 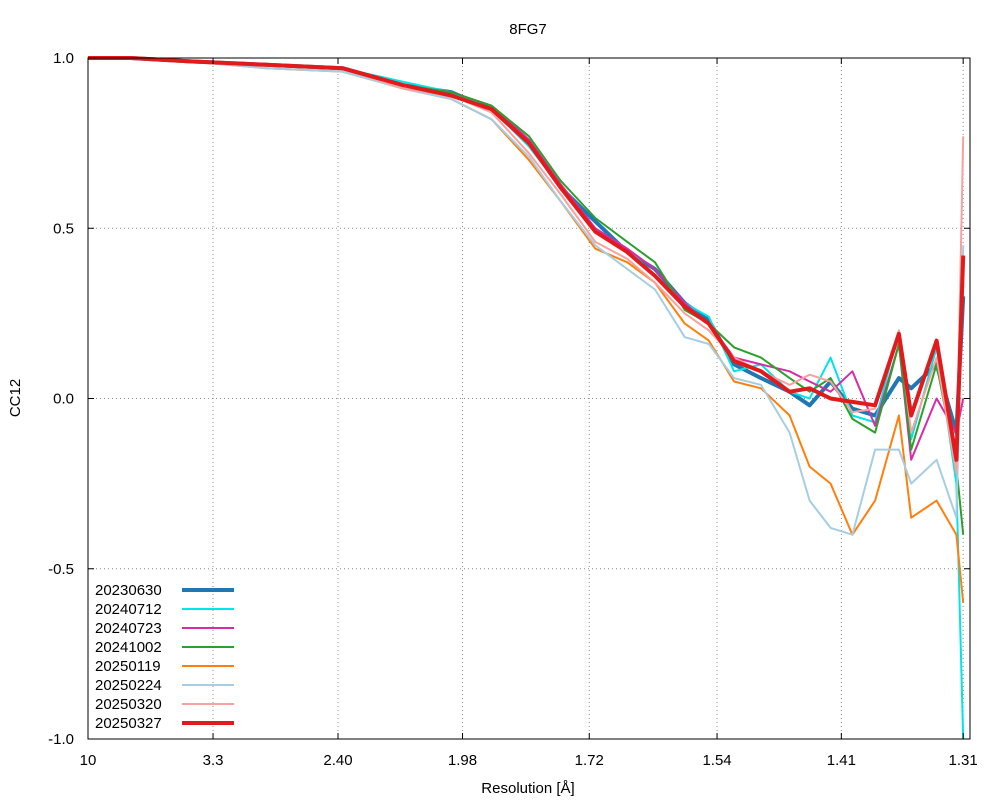 I want to click on x-tick-label: 1.54, so click(x=716, y=760).